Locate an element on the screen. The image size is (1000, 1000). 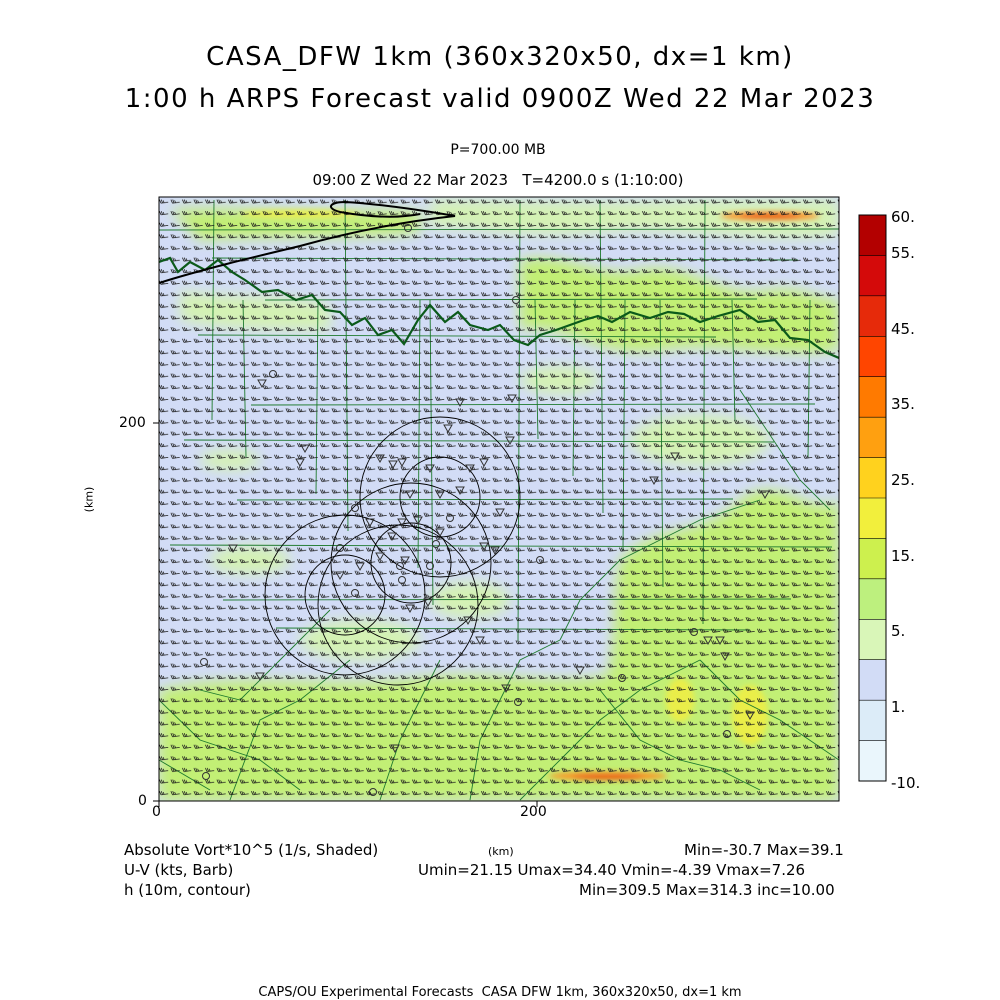
y-axis-label: (km) is located at coordinates (89, 499).